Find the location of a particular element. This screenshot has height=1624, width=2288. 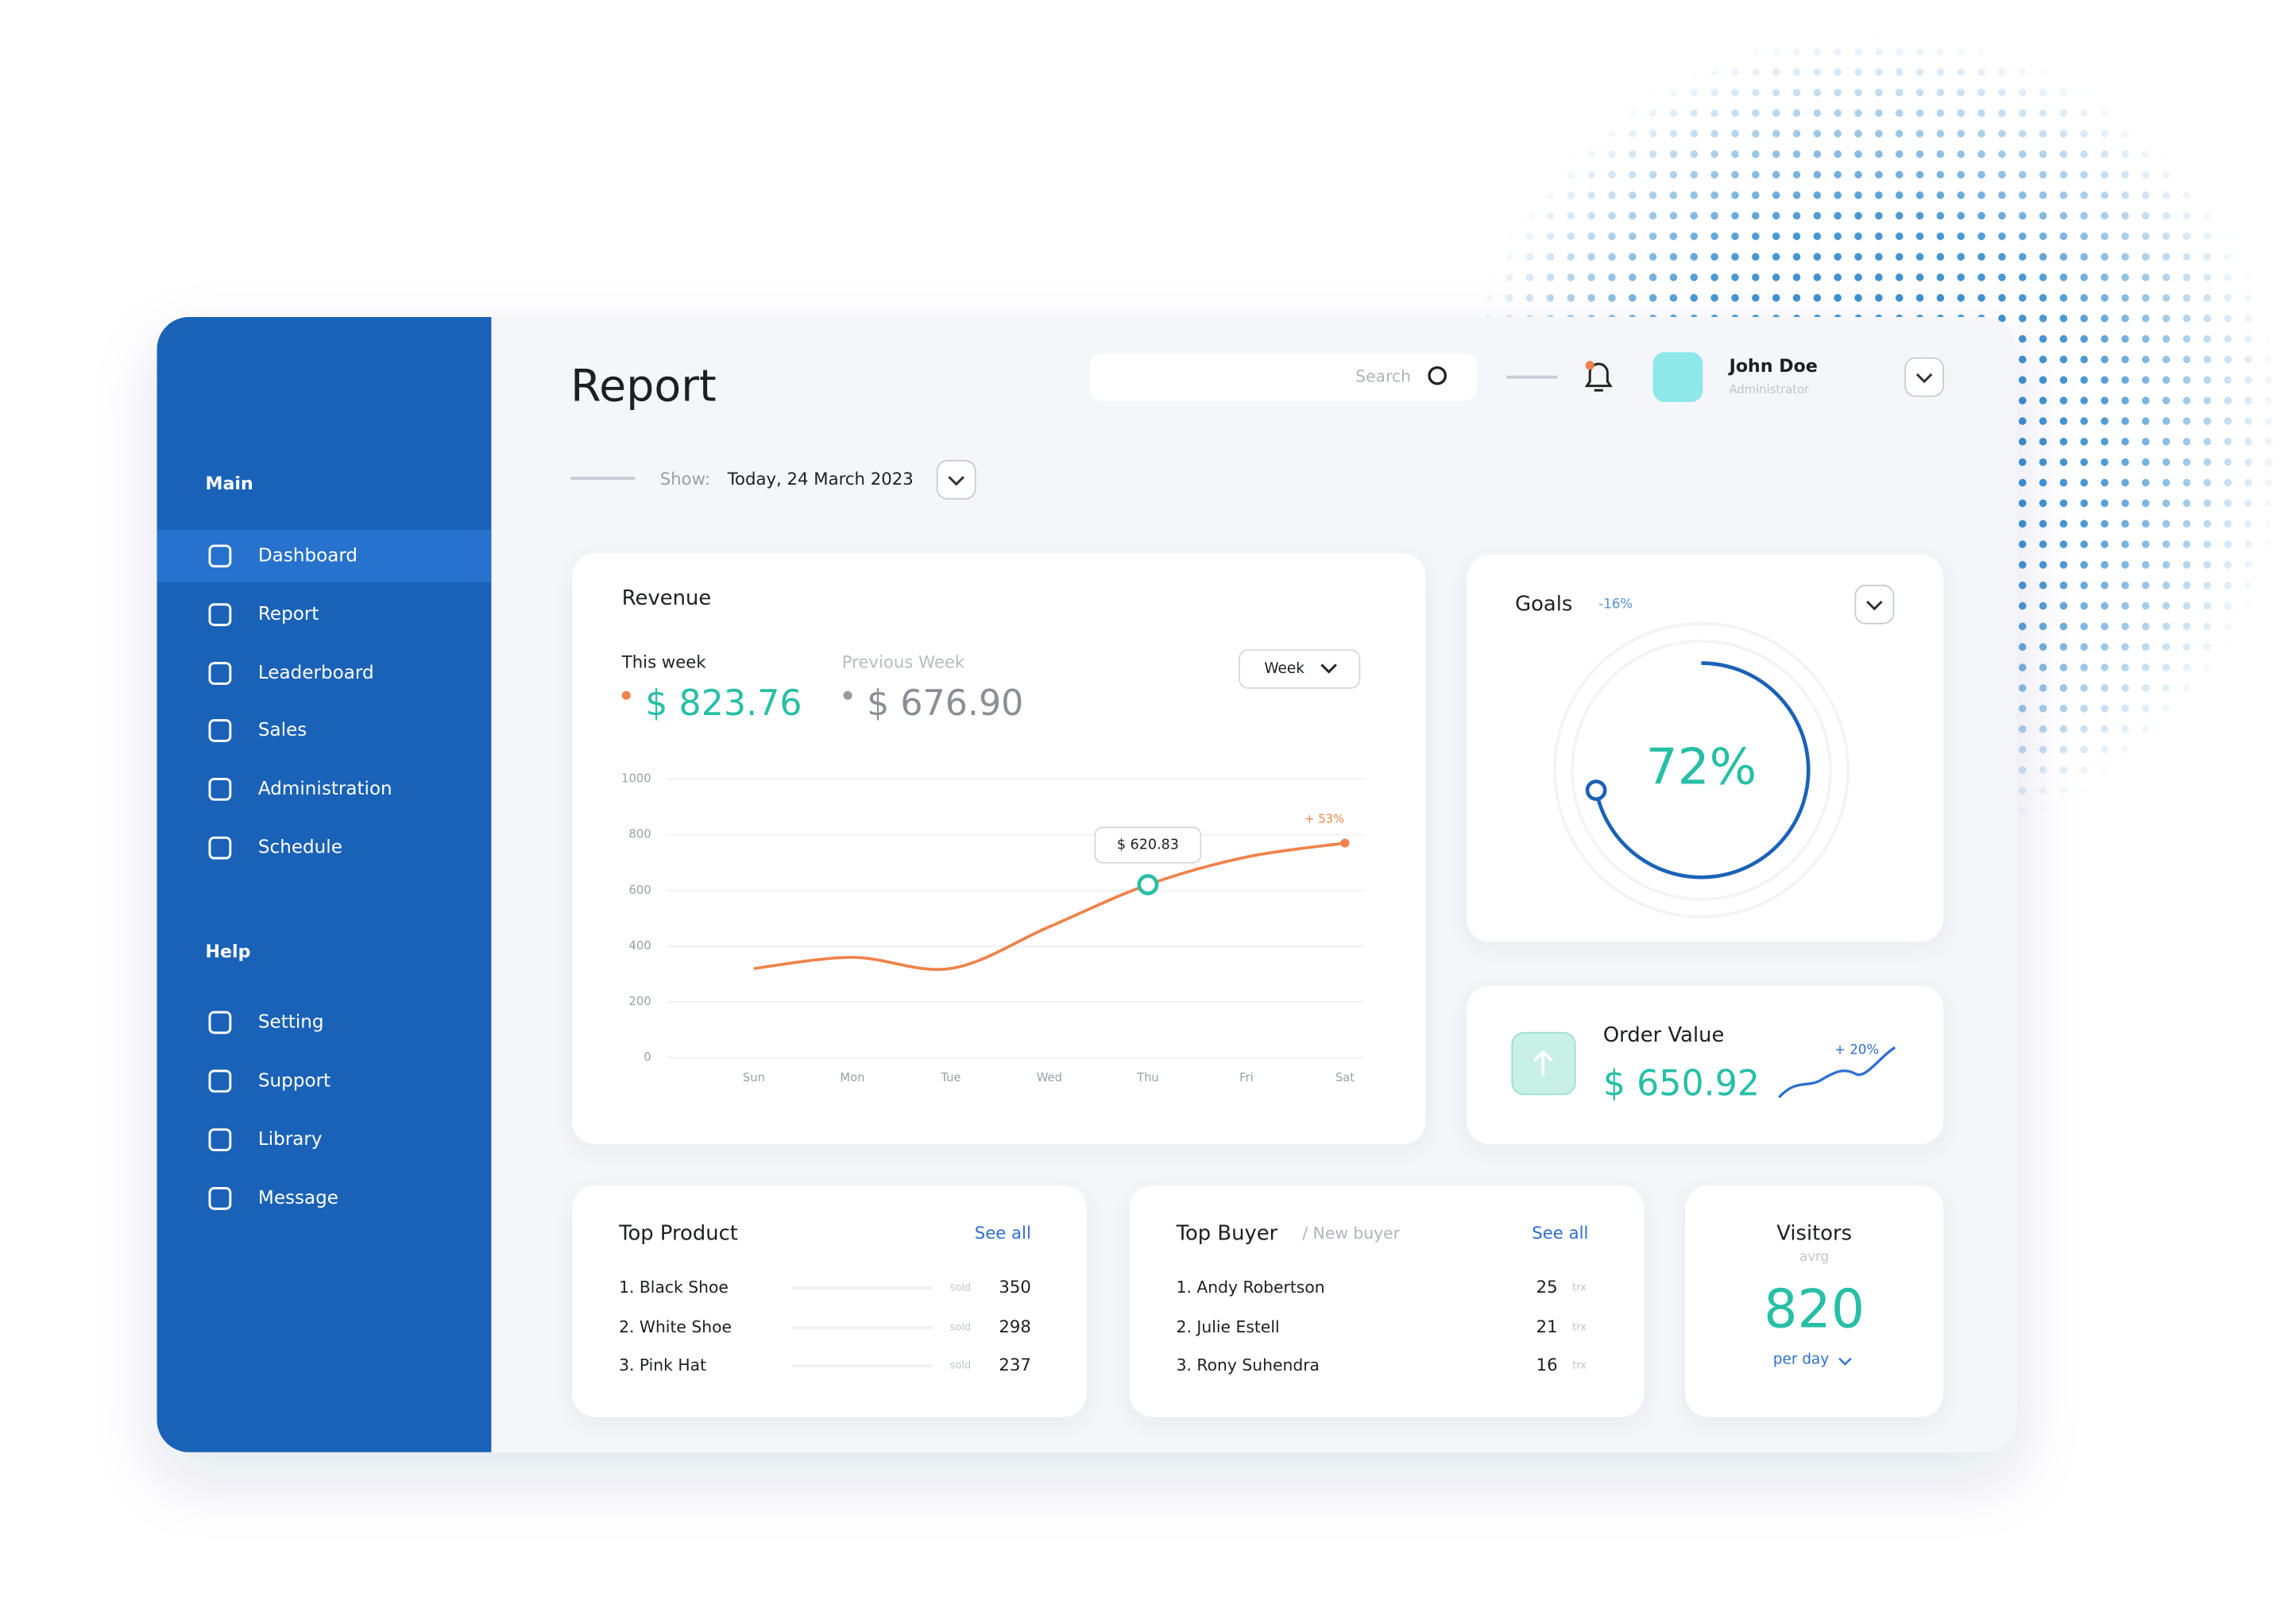

revenue-line is located at coordinates (1049, 906).